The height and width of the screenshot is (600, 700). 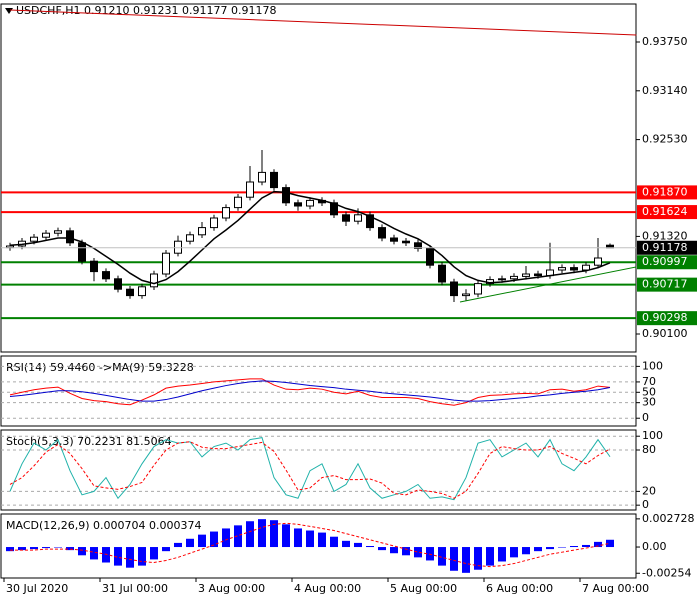 What do you see at coordinates (423, 588) in the screenshot?
I see `x-tick-label: 5 Aug 00:00` at bounding box center [423, 588].